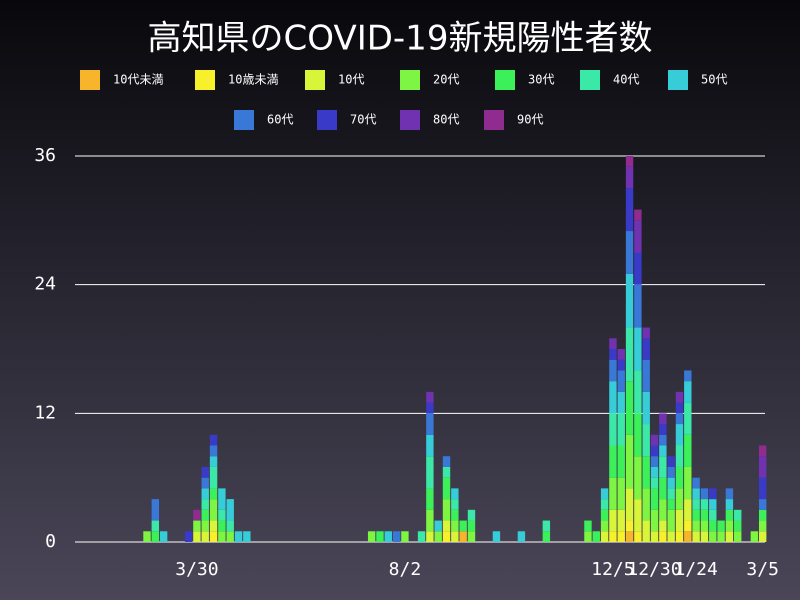 The height and width of the screenshot is (600, 800). What do you see at coordinates (363, 120) in the screenshot?
I see `legend-label: 70代` at bounding box center [363, 120].